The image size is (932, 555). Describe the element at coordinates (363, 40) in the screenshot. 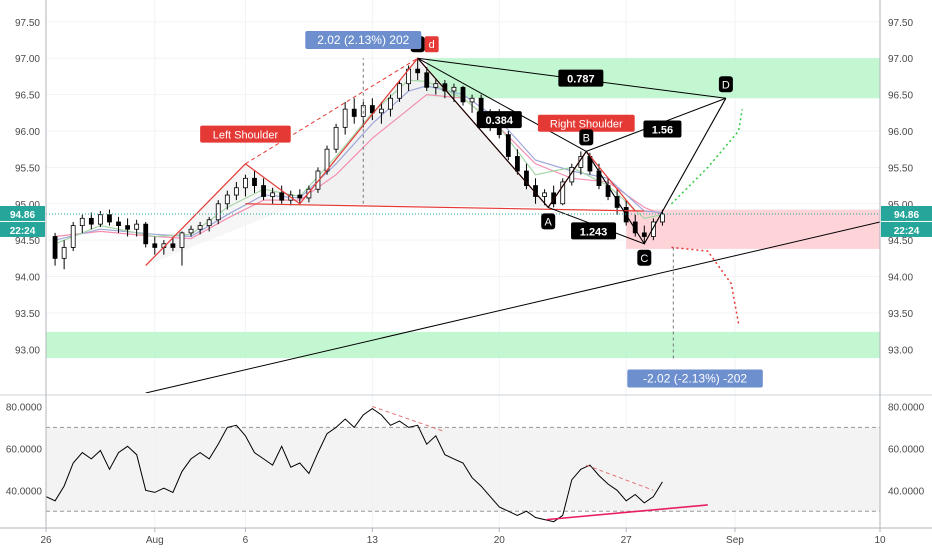

I see `measure-label-up: 2.02 (2.13%) 202` at that location.